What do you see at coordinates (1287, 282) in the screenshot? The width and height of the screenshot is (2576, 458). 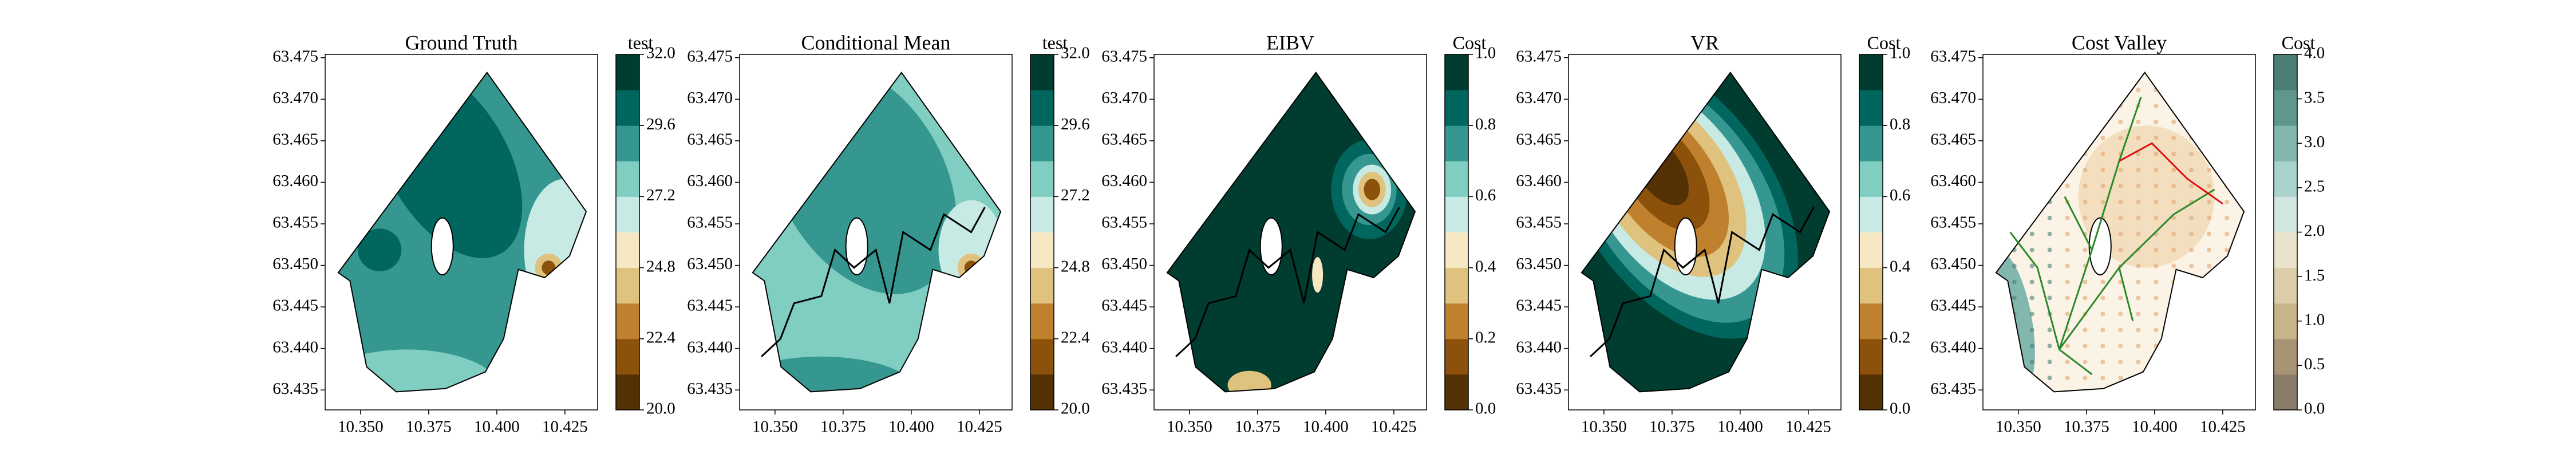 I see `path-line` at bounding box center [1287, 282].